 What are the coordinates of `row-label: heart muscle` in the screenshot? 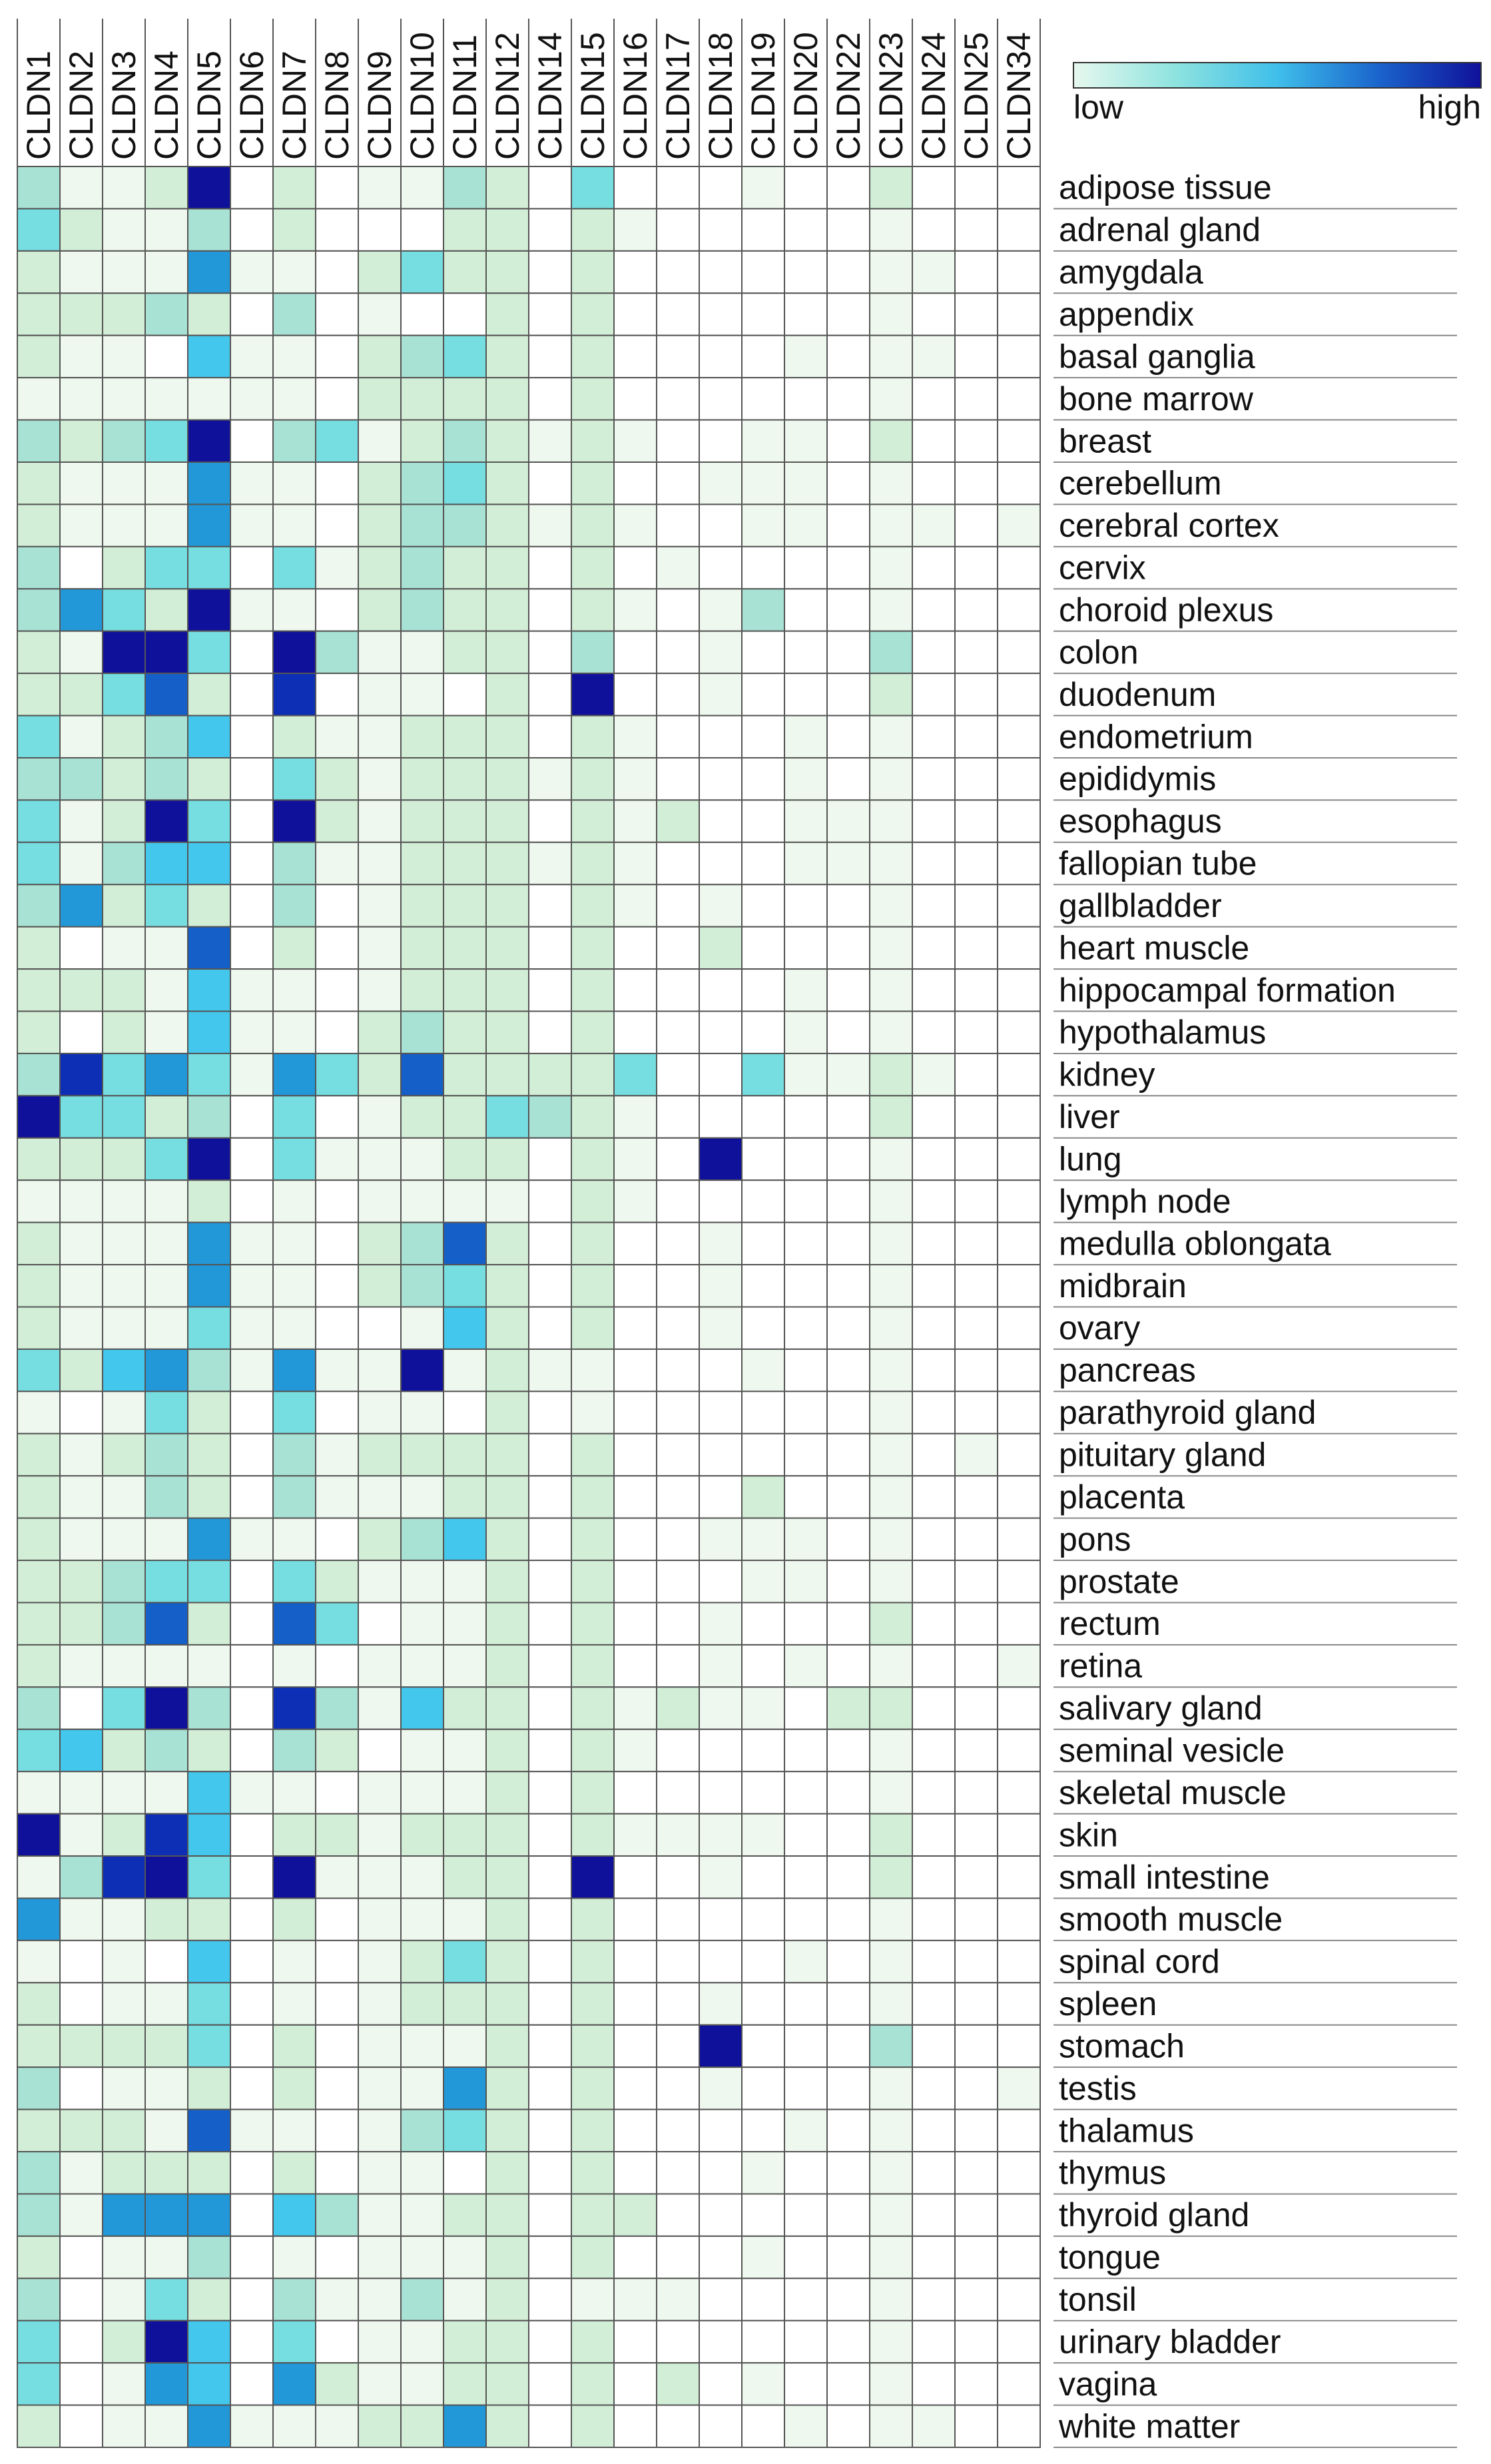 It's located at (1154, 947).